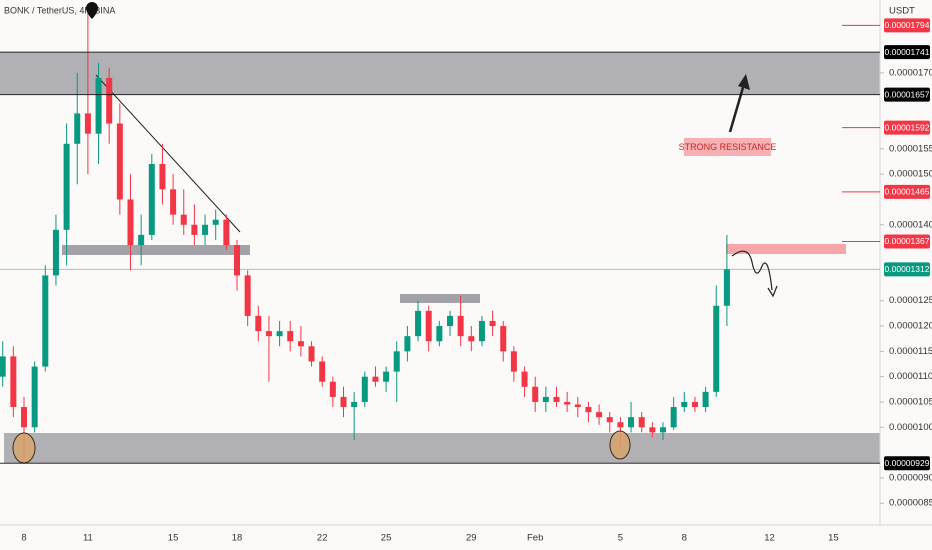 The image size is (932, 550). Describe the element at coordinates (907, 192) in the screenshot. I see `price-tag-label: 0.00001465` at that location.